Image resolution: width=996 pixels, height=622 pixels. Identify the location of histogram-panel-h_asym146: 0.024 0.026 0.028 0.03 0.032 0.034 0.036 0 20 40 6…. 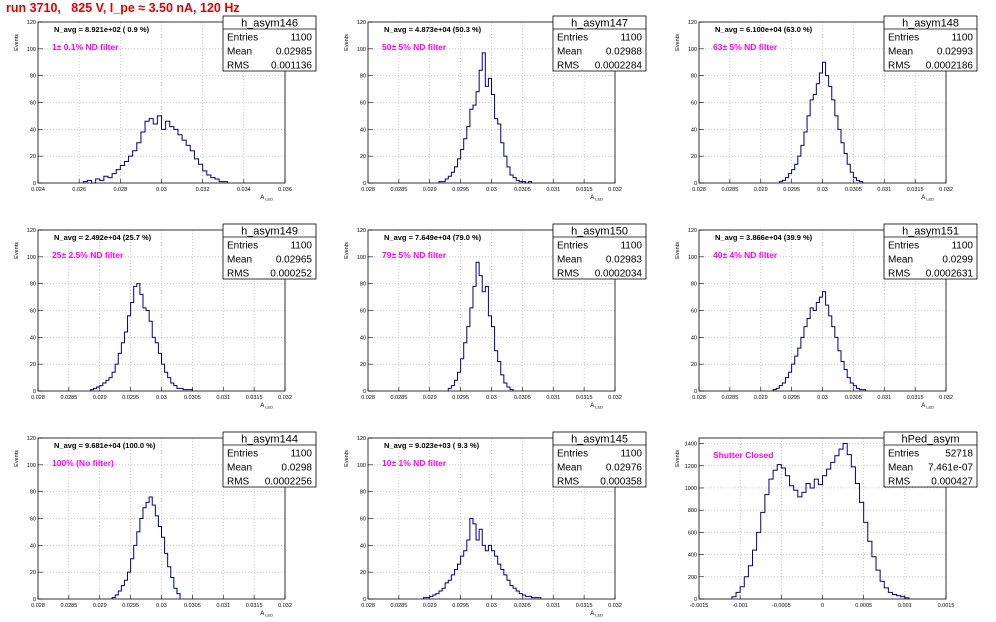
(165, 108).